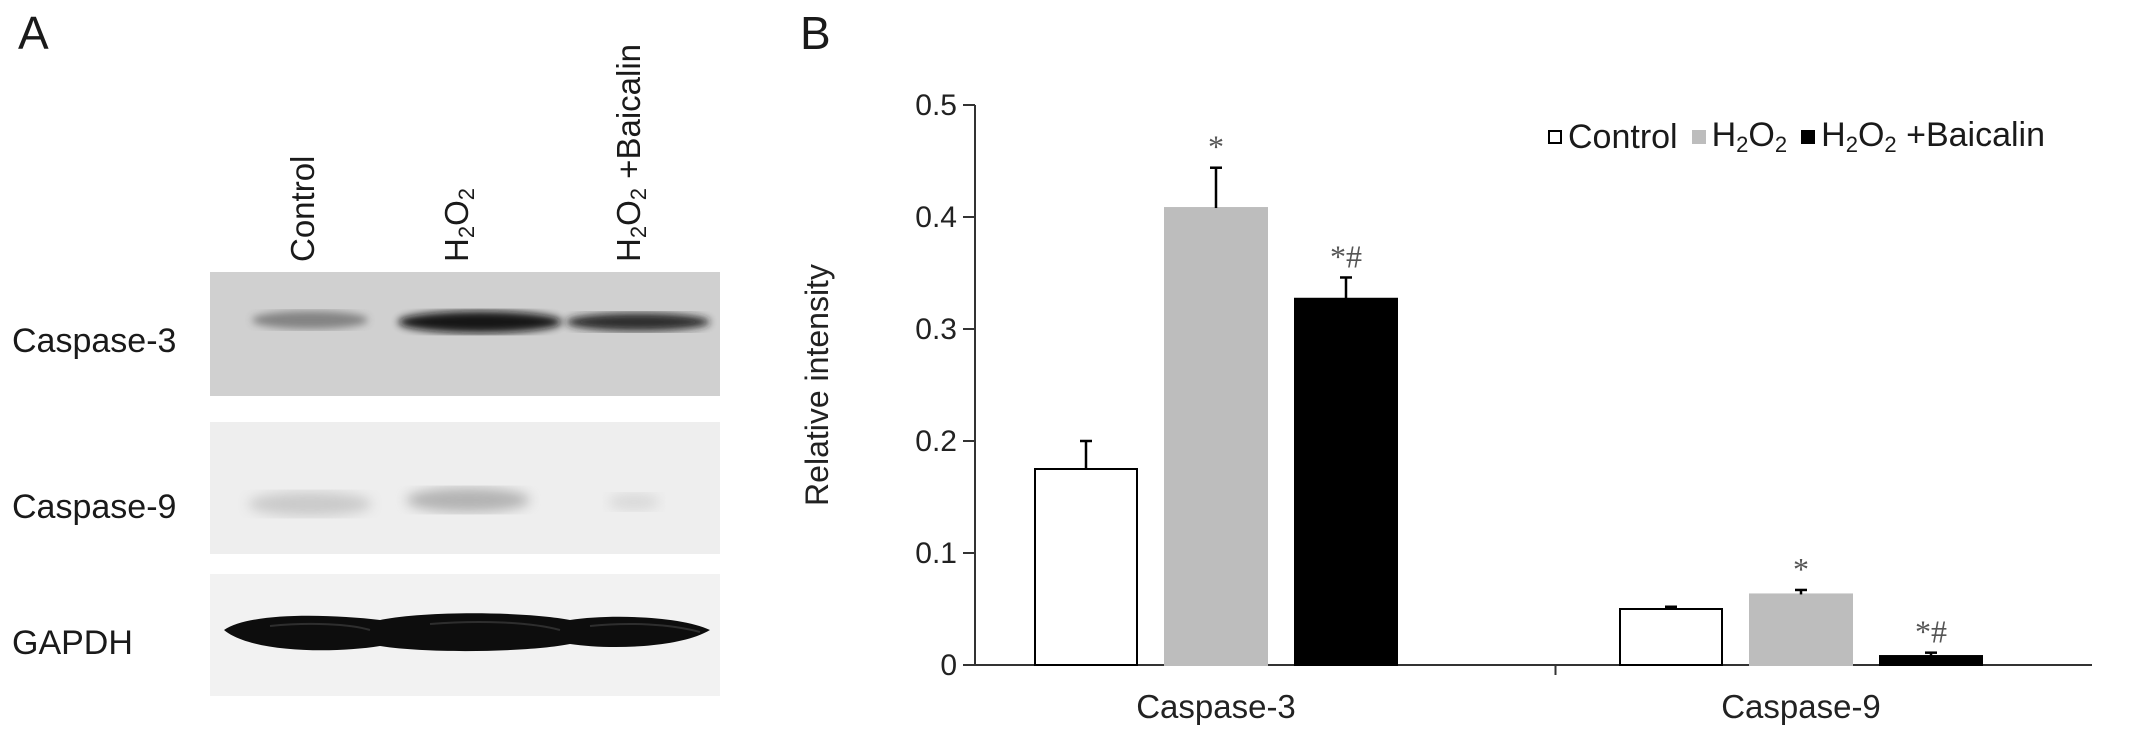 The width and height of the screenshot is (2150, 738). I want to click on panel-b-label: B, so click(815, 33).